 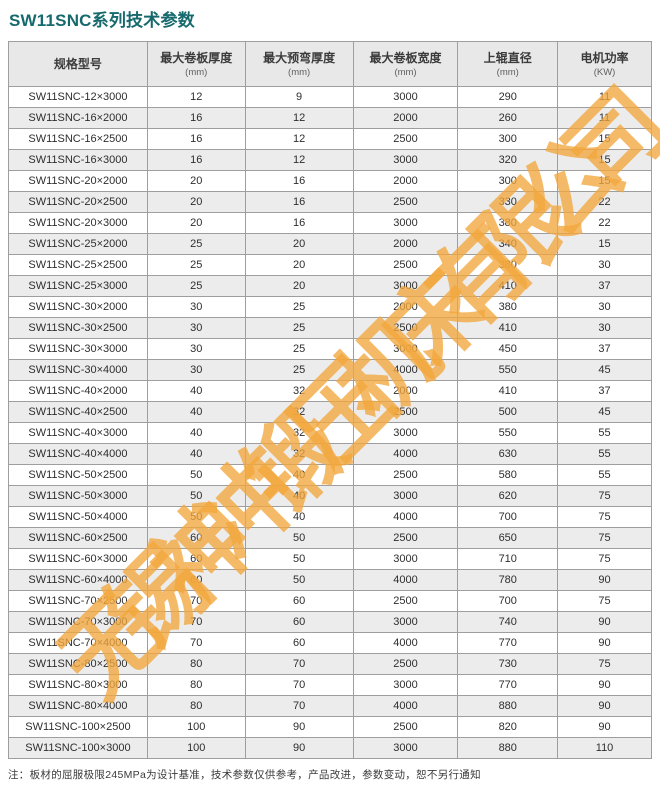 I want to click on value-cell: 300, so click(x=508, y=139).